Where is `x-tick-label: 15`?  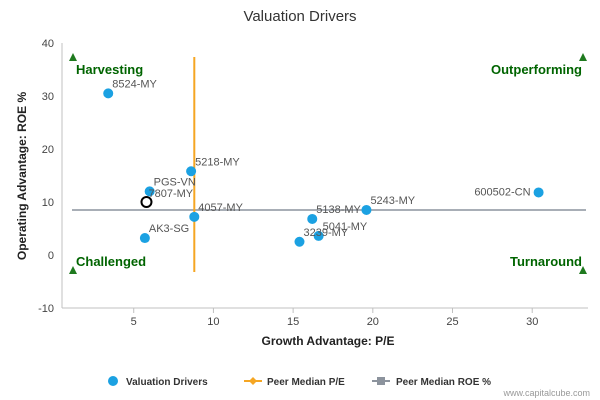 x-tick-label: 15 is located at coordinates (293, 322).